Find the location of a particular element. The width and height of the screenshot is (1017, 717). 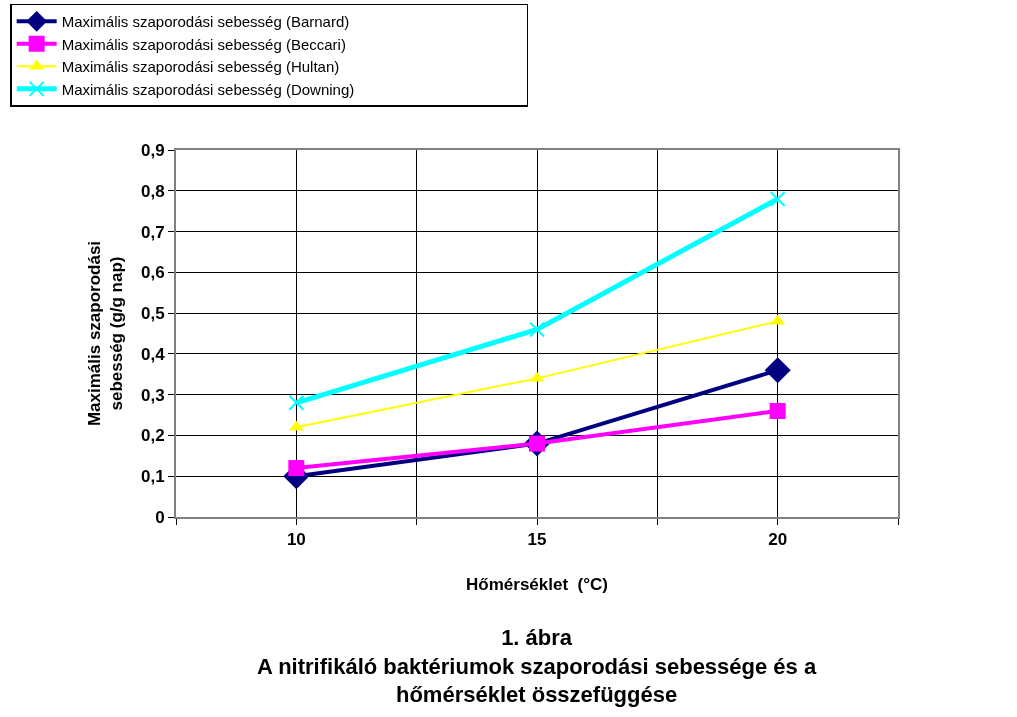

x-tick-label: 10 is located at coordinates (296, 540).